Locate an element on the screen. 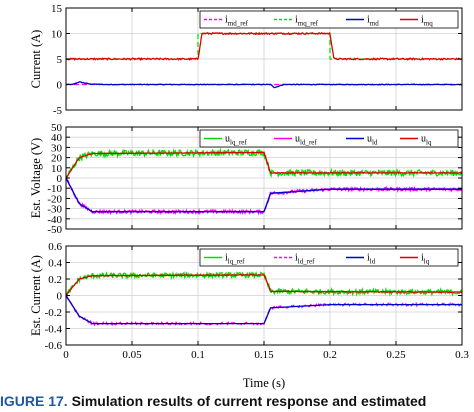 The width and height of the screenshot is (474, 412). x-tick-label: 0 is located at coordinates (66, 355).